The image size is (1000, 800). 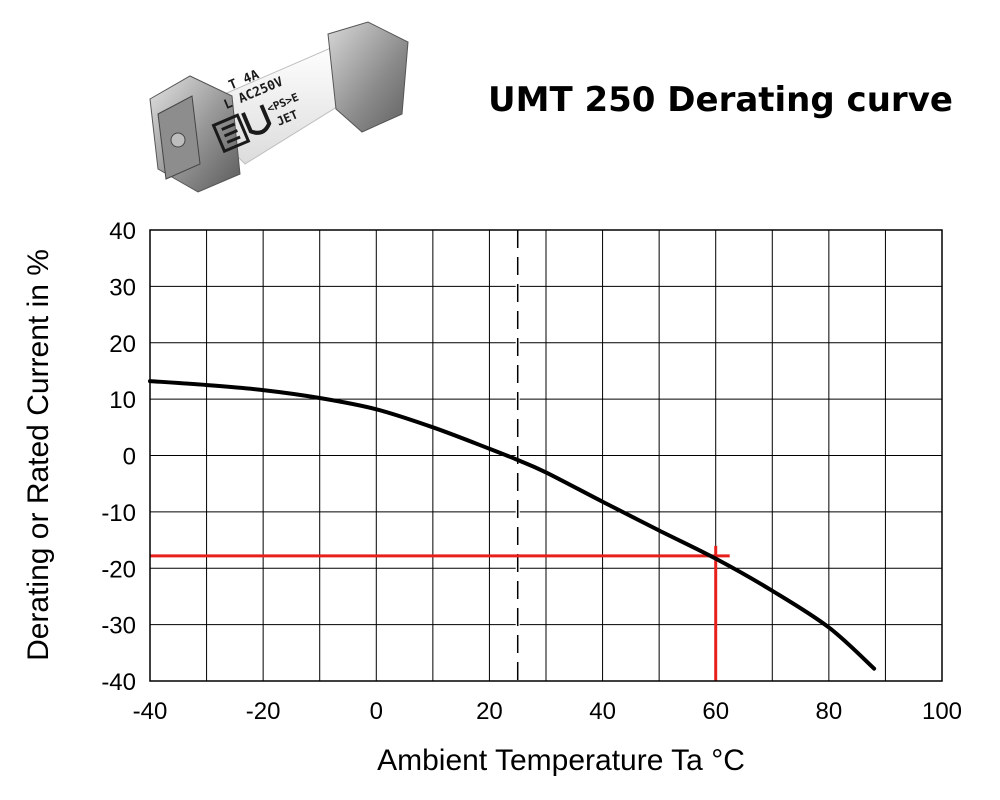 I want to click on x-tick-label: -20, so click(x=263, y=711).